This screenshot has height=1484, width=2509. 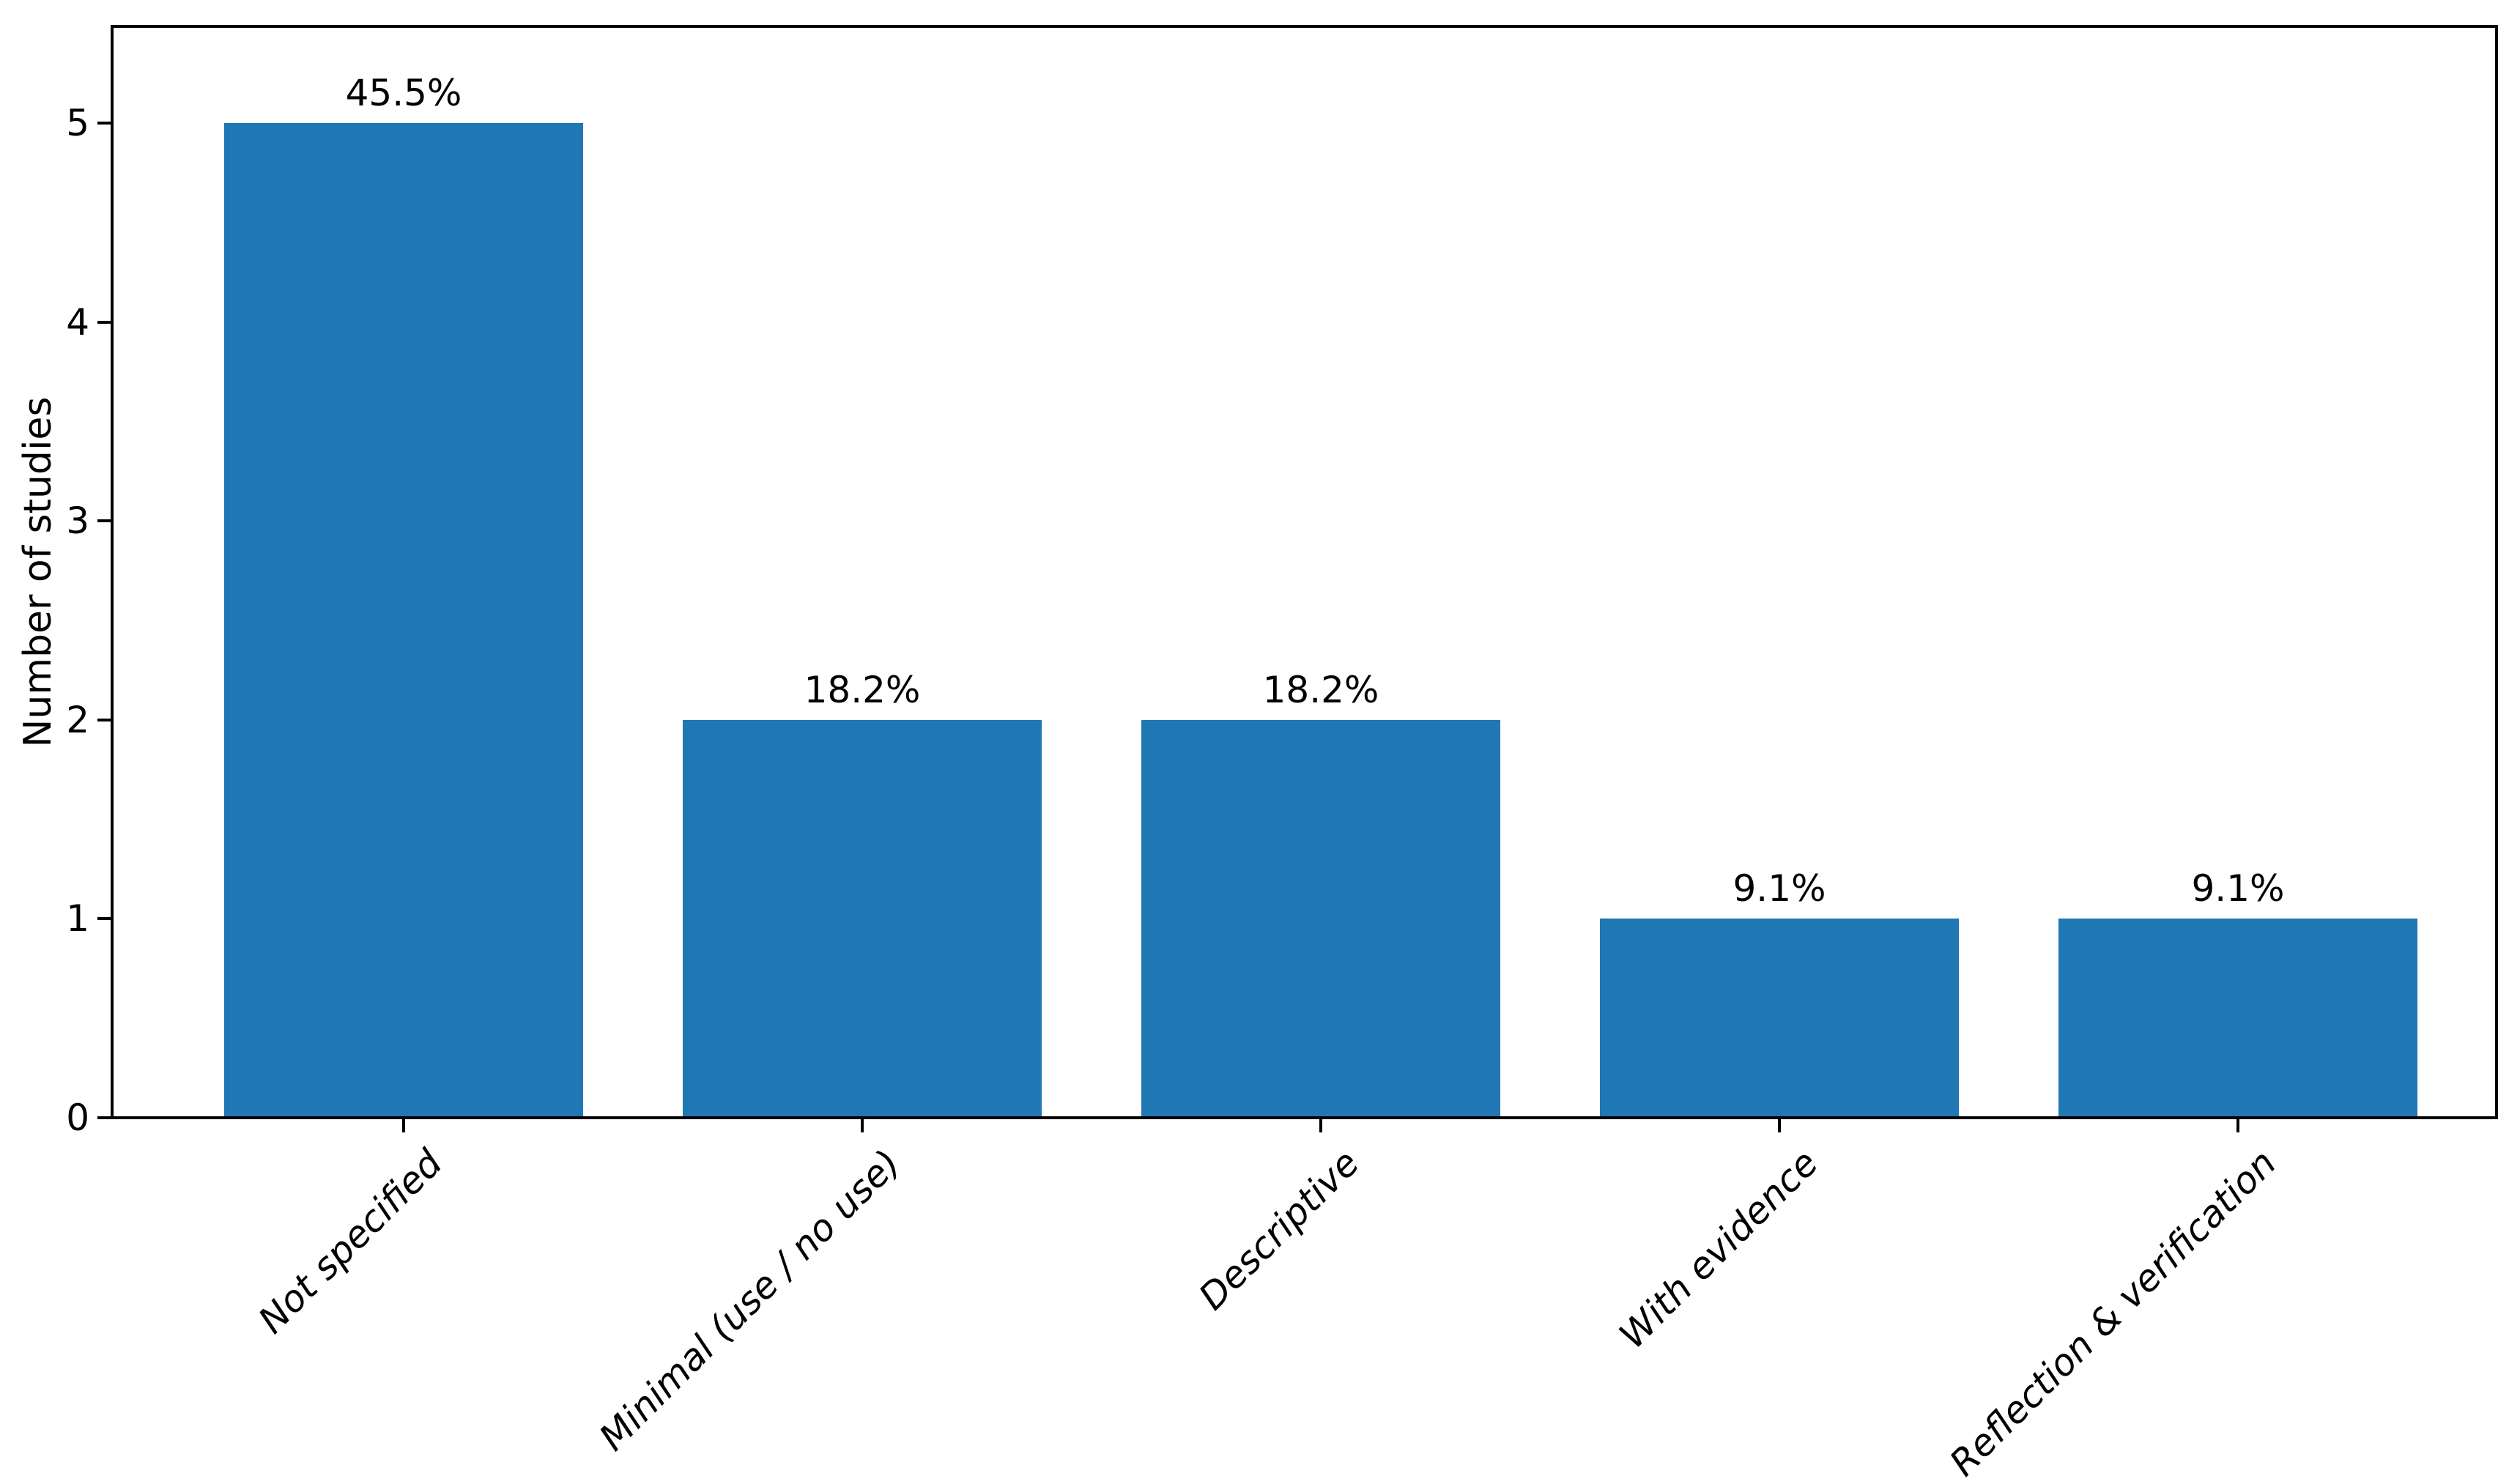 What do you see at coordinates (77, 123) in the screenshot?
I see `y-tick-label: 5` at bounding box center [77, 123].